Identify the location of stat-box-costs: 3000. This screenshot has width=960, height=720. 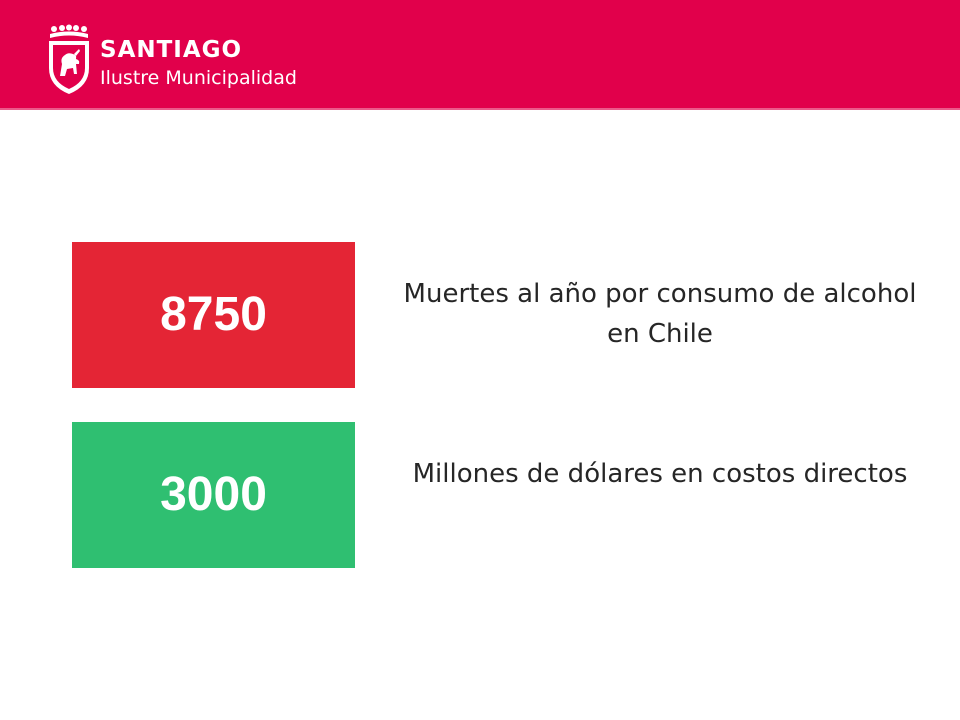
(213, 495).